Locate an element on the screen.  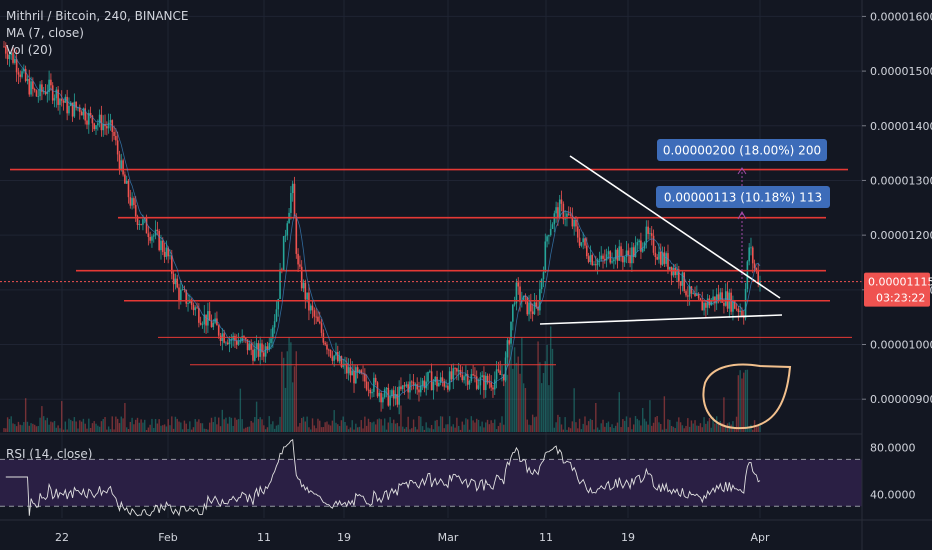
price-tick-label: 0.00001500 is located at coordinates (901, 71).